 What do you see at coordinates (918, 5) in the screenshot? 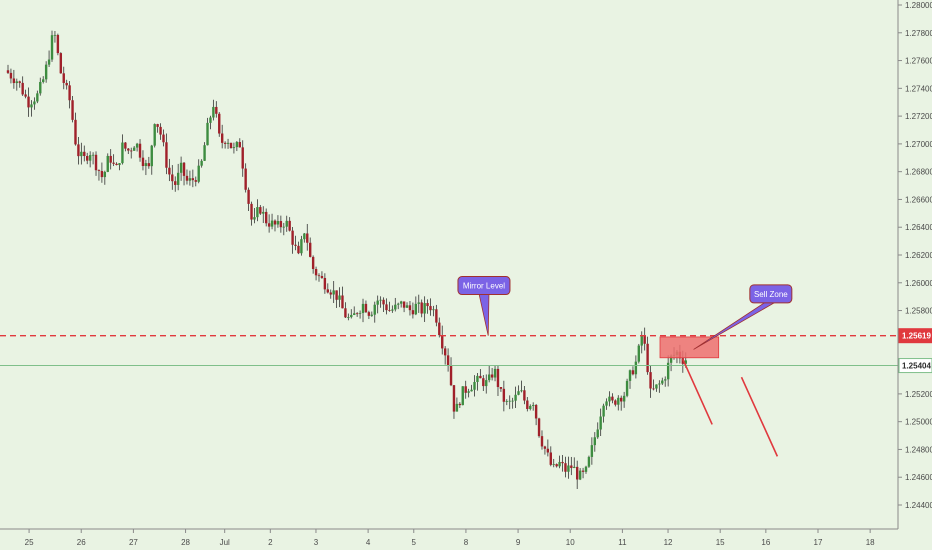
I see `y-tick-label: 1.28000` at bounding box center [918, 5].